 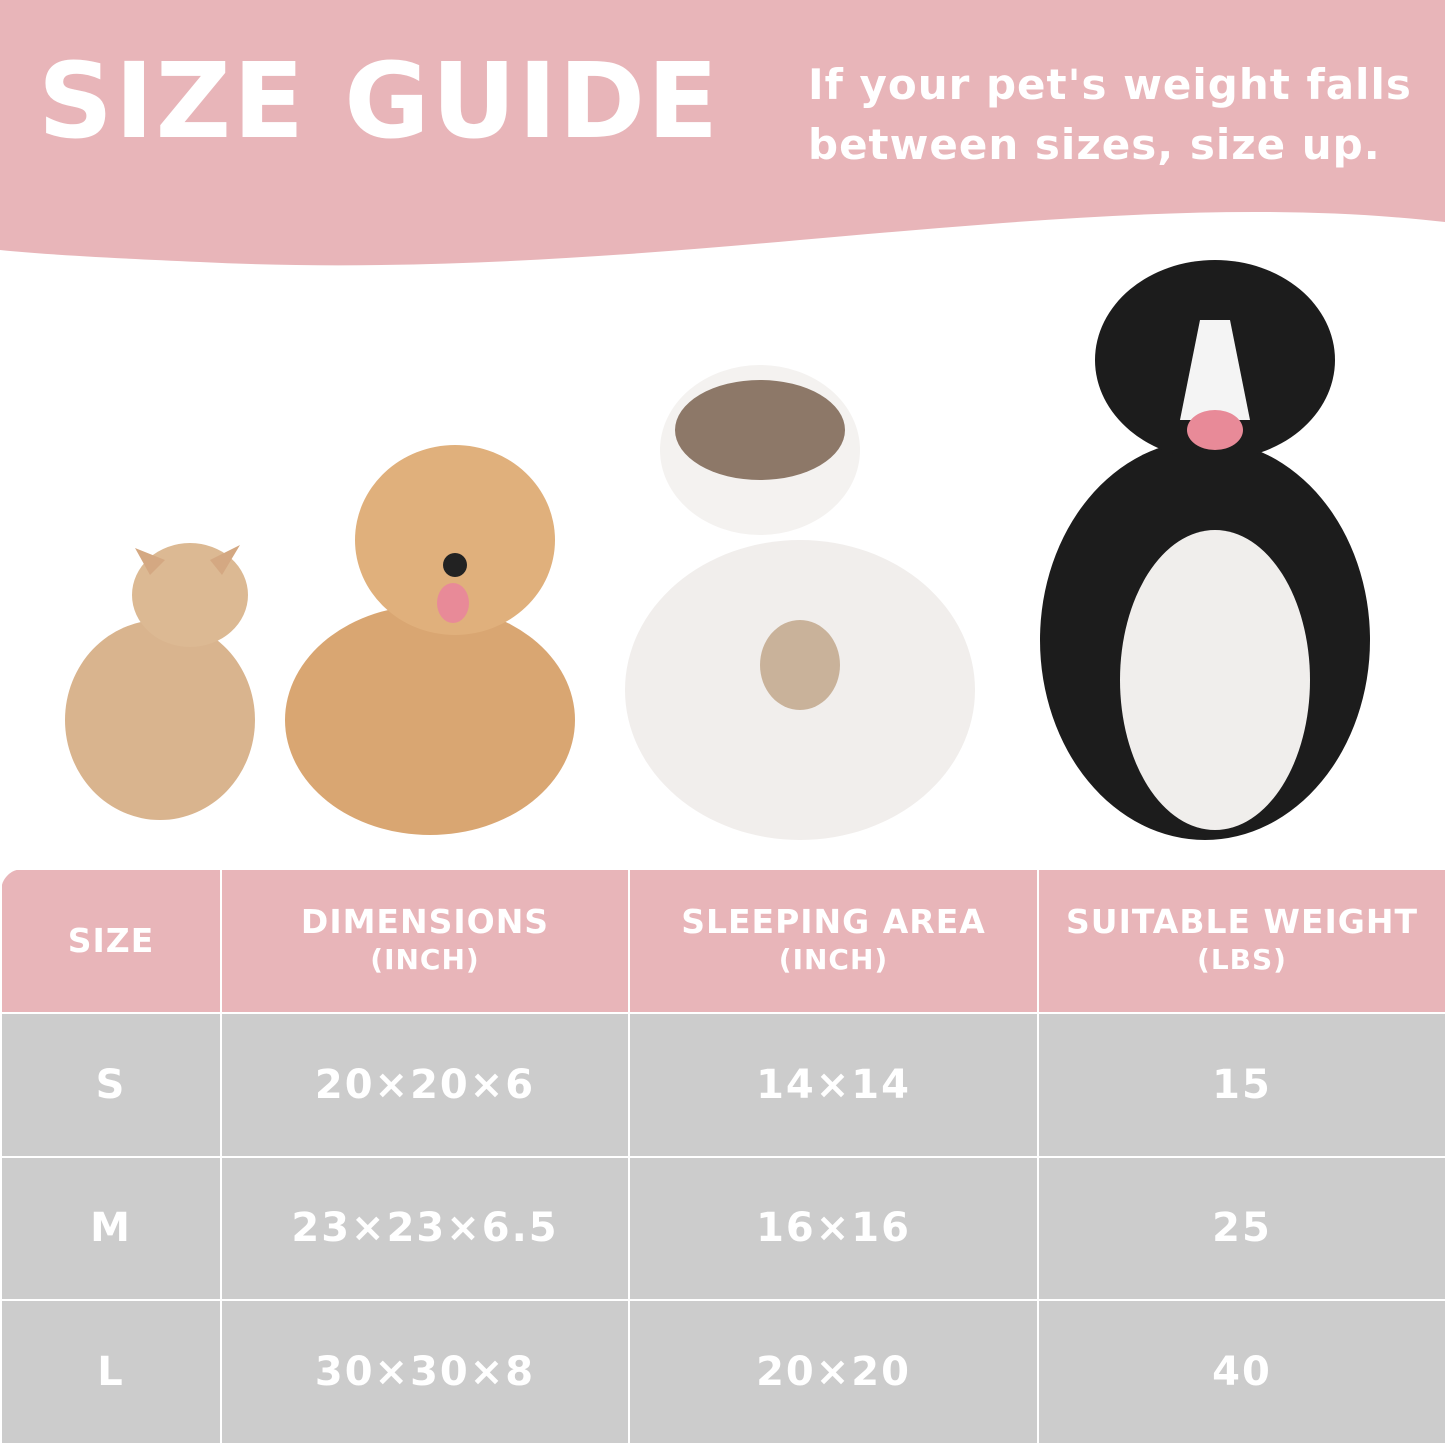 What do you see at coordinates (111, 1228) in the screenshot?
I see `size-cell: M` at bounding box center [111, 1228].